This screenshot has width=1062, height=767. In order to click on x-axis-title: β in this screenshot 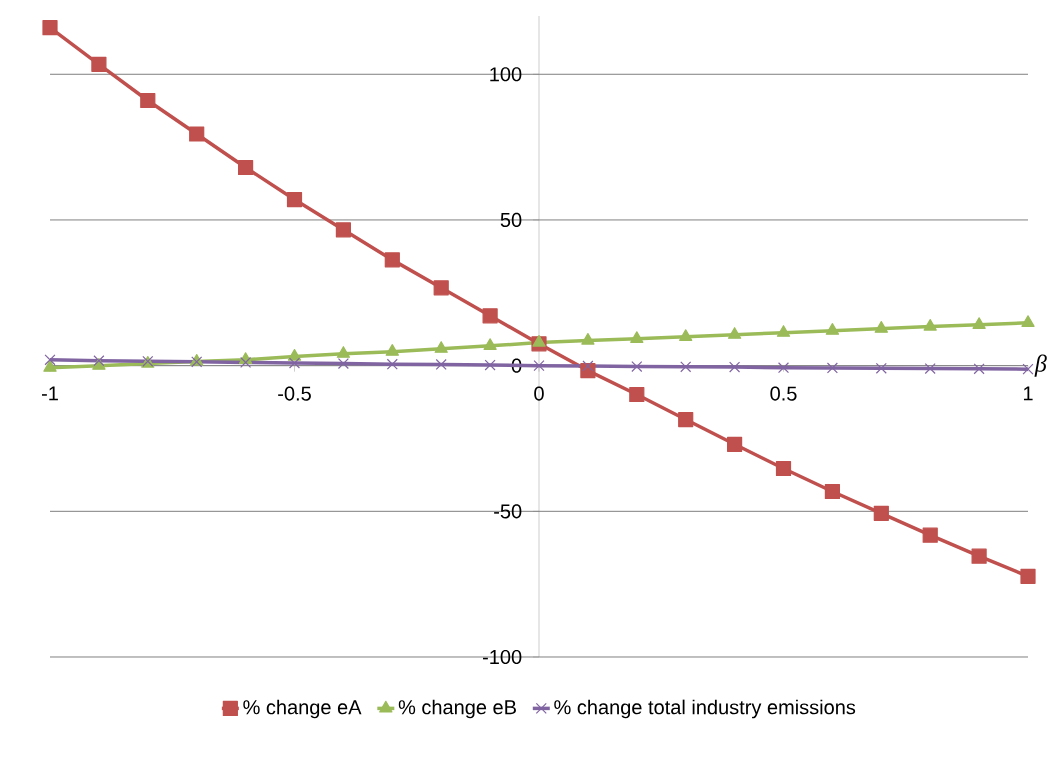, I will do `click(1040, 365)`.